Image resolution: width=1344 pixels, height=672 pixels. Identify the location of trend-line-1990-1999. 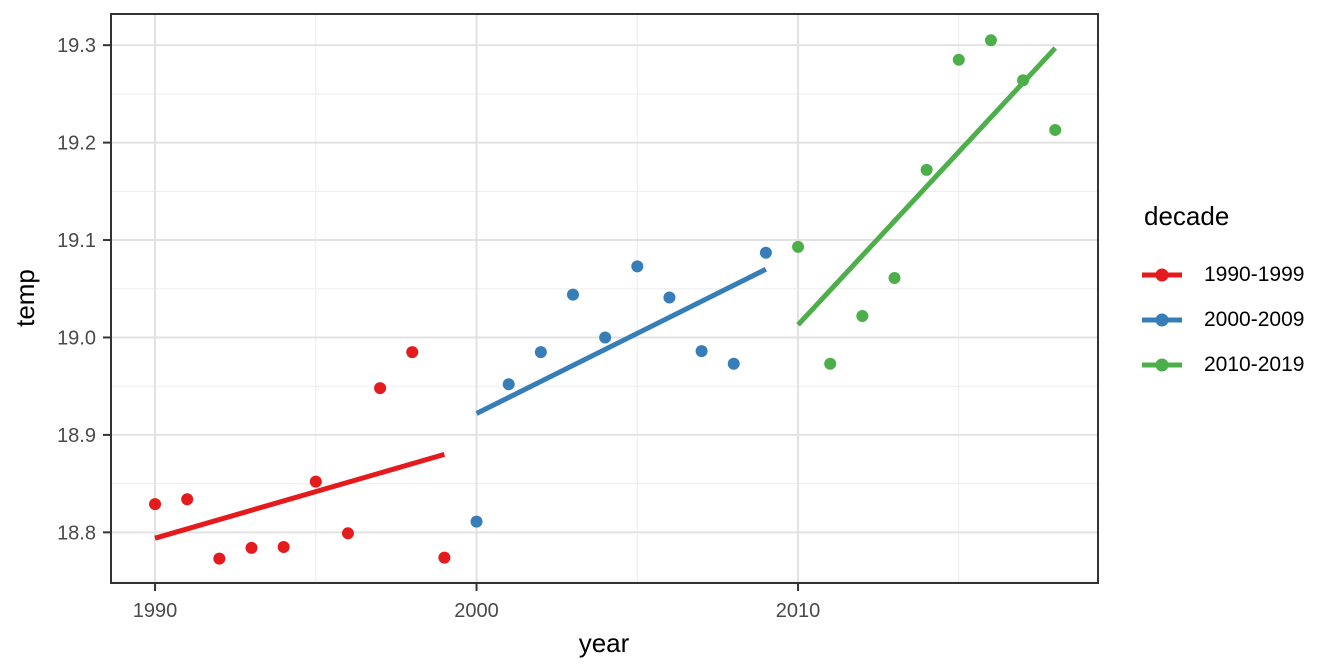
(300, 496).